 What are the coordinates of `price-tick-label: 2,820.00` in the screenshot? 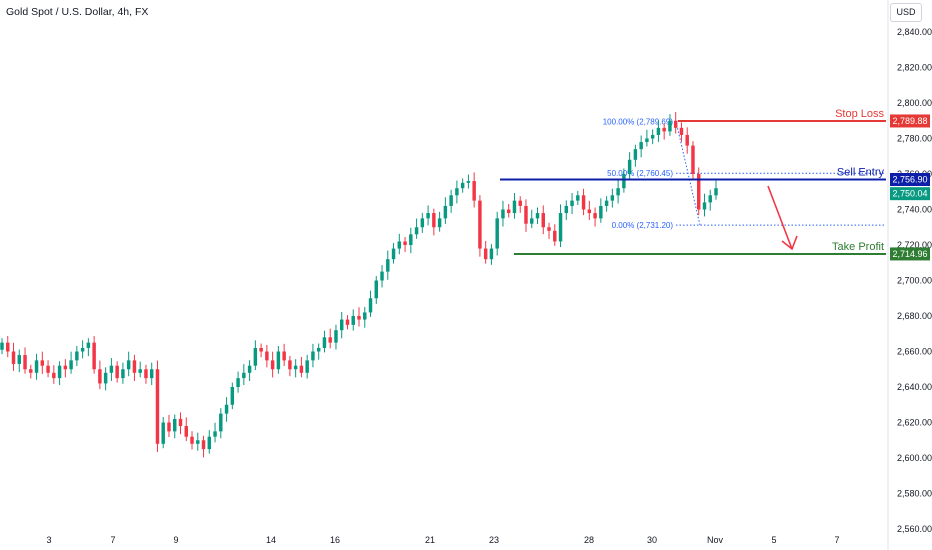 It's located at (914, 68).